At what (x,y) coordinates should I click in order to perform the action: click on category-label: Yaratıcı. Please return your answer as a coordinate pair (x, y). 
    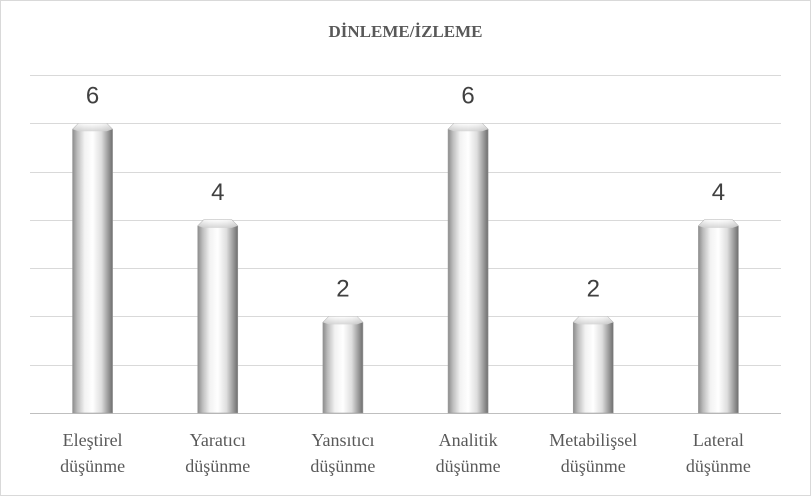
    Looking at the image, I should click on (218, 440).